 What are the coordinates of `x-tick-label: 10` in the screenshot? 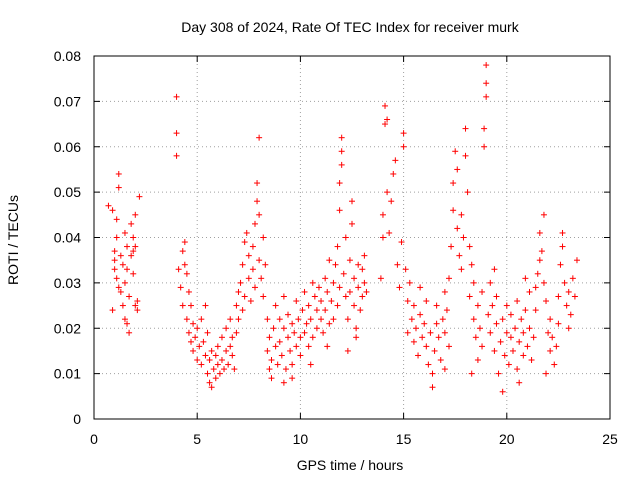 It's located at (301, 439).